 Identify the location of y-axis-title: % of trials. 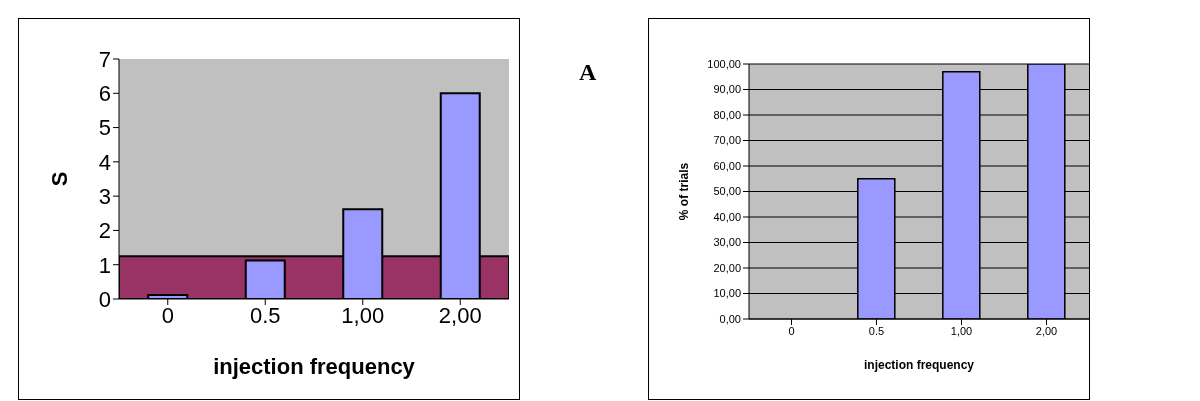
(684, 191).